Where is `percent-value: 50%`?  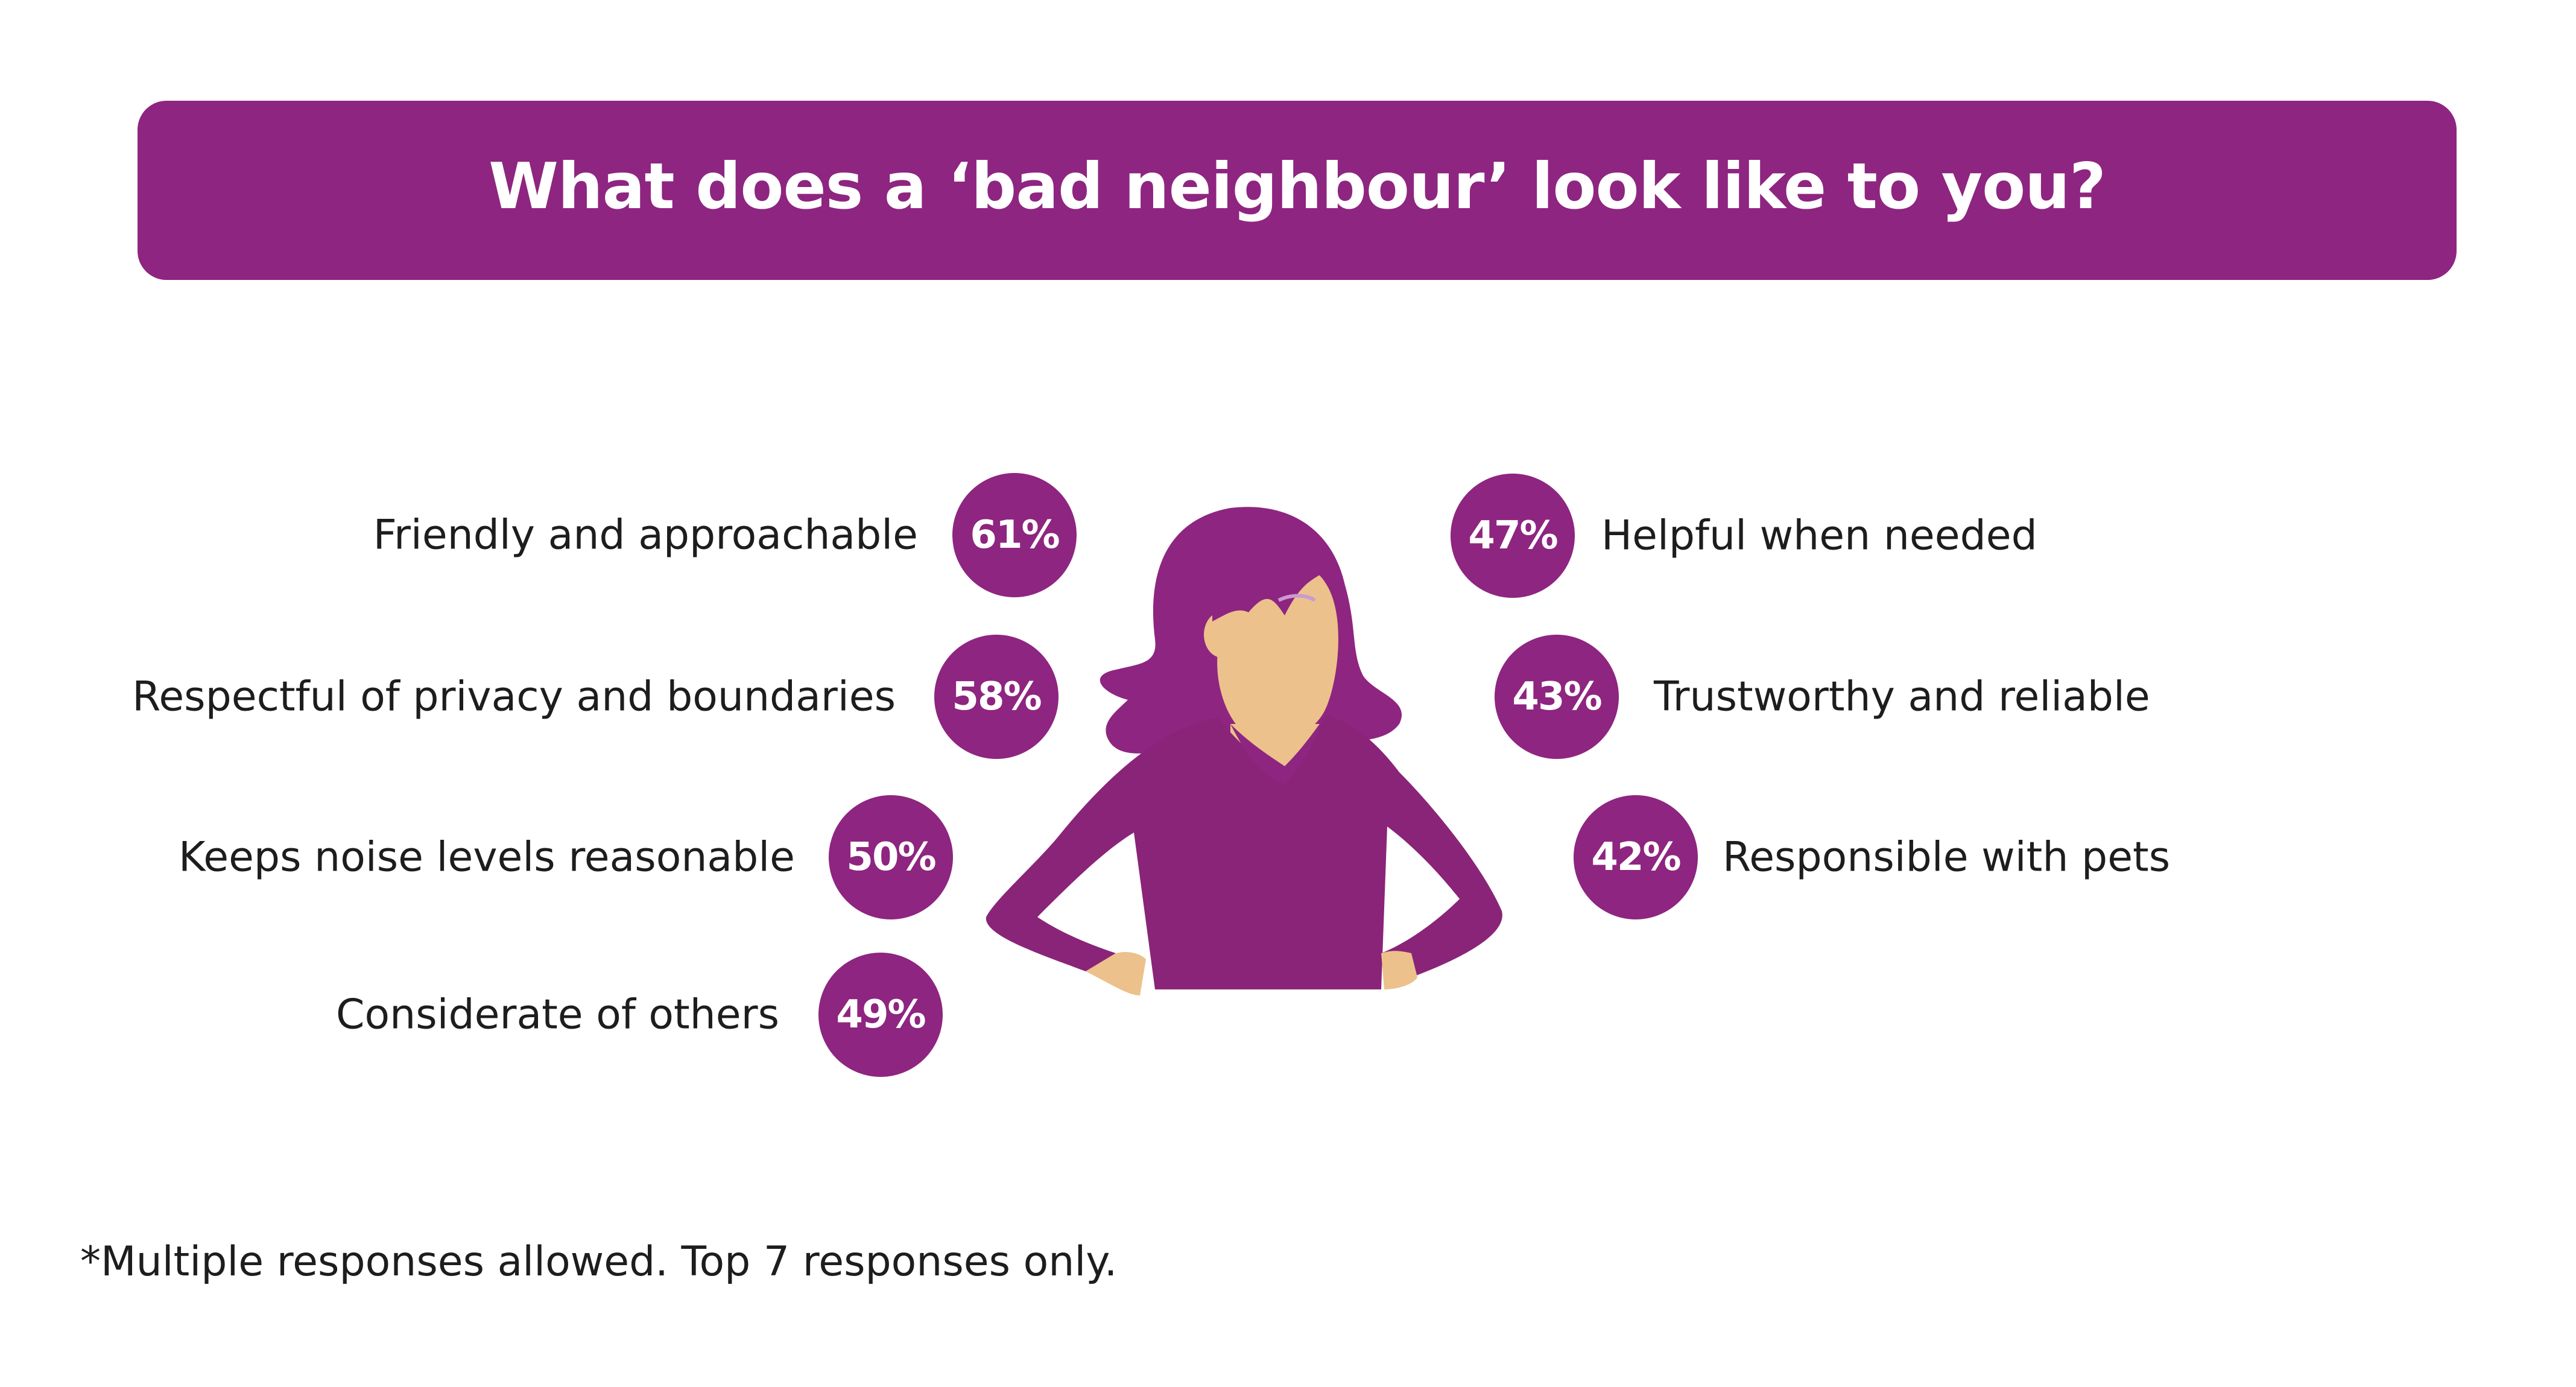
percent-value: 50% is located at coordinates (891, 857).